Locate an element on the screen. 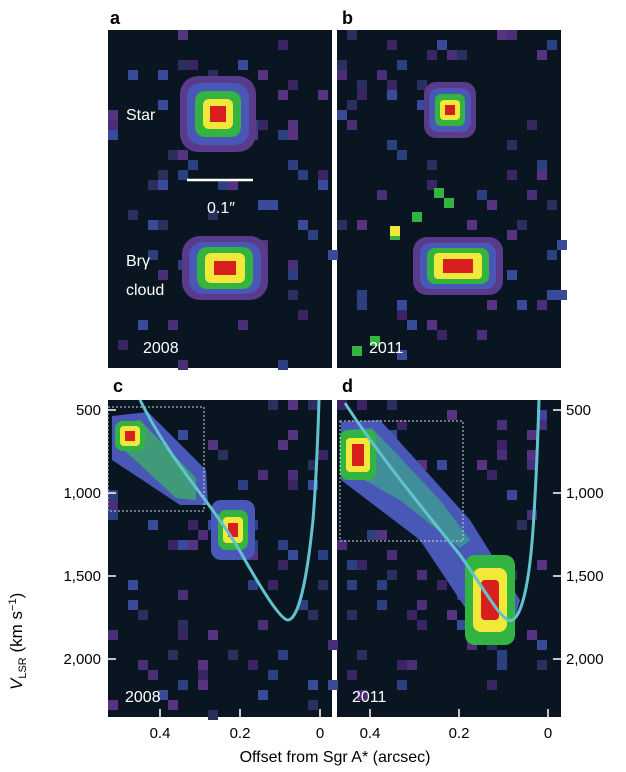 The height and width of the screenshot is (772, 626). panel-b-letter: b is located at coordinates (347, 18).